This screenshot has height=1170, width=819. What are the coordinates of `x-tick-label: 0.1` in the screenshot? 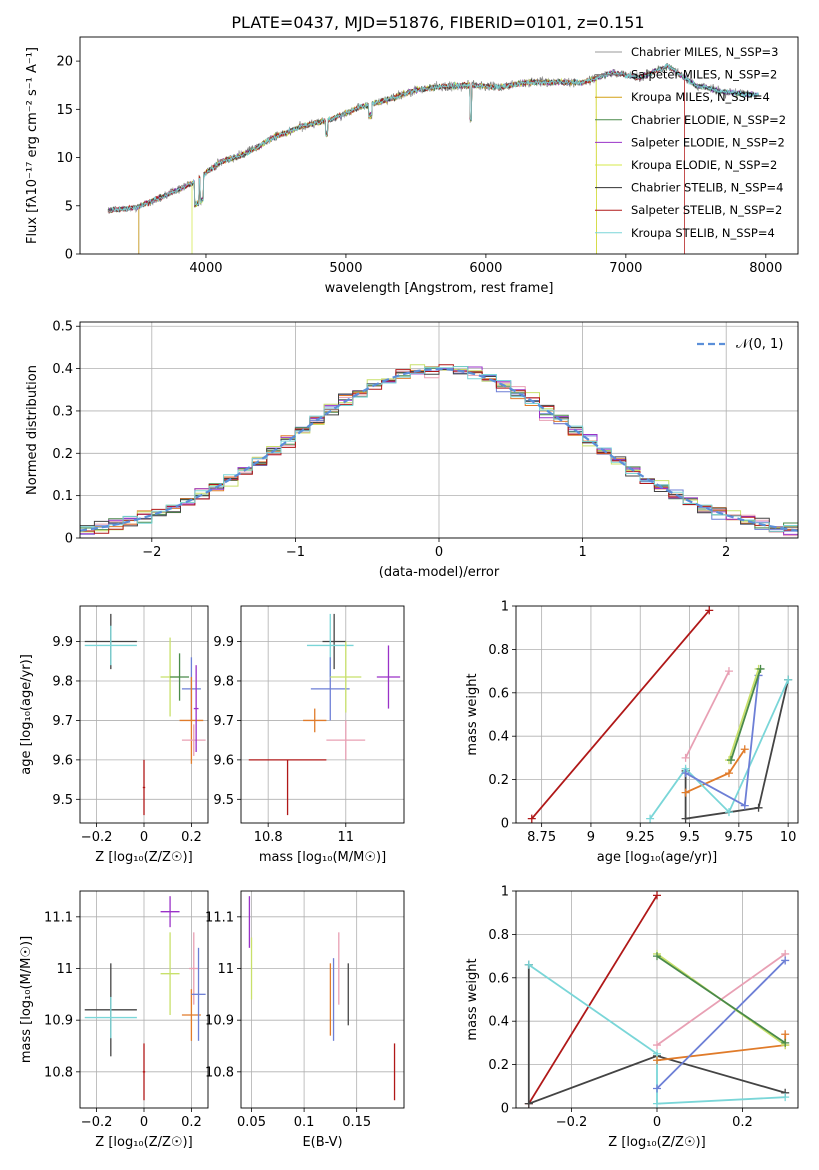 It's located at (304, 1122).